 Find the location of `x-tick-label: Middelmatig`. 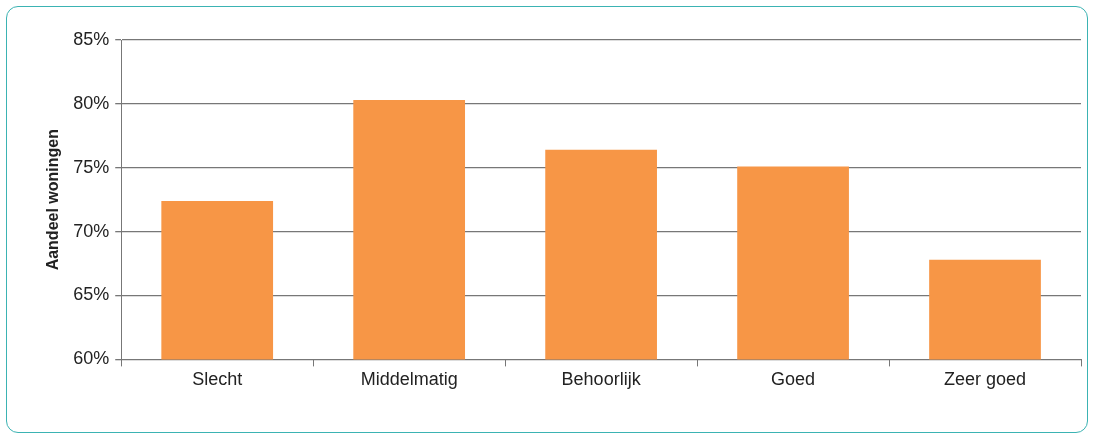

x-tick-label: Middelmatig is located at coordinates (409, 379).